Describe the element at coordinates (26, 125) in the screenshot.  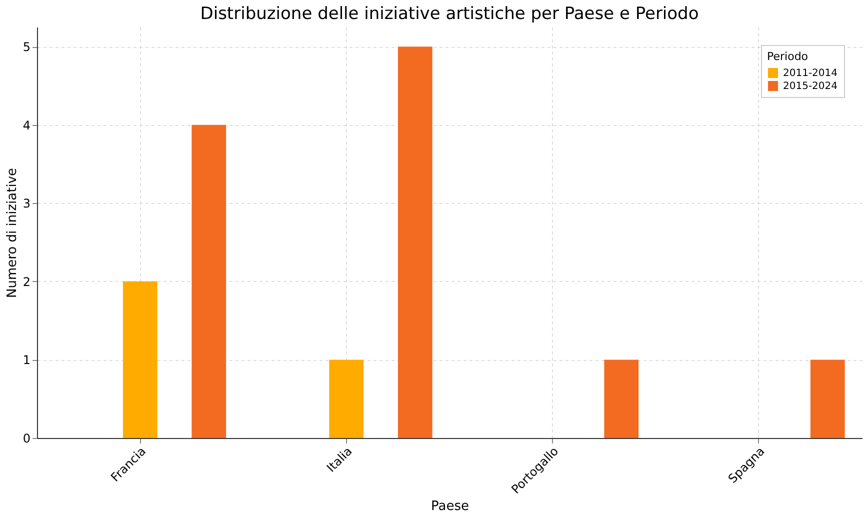
I see `y-tick-label: 4` at that location.